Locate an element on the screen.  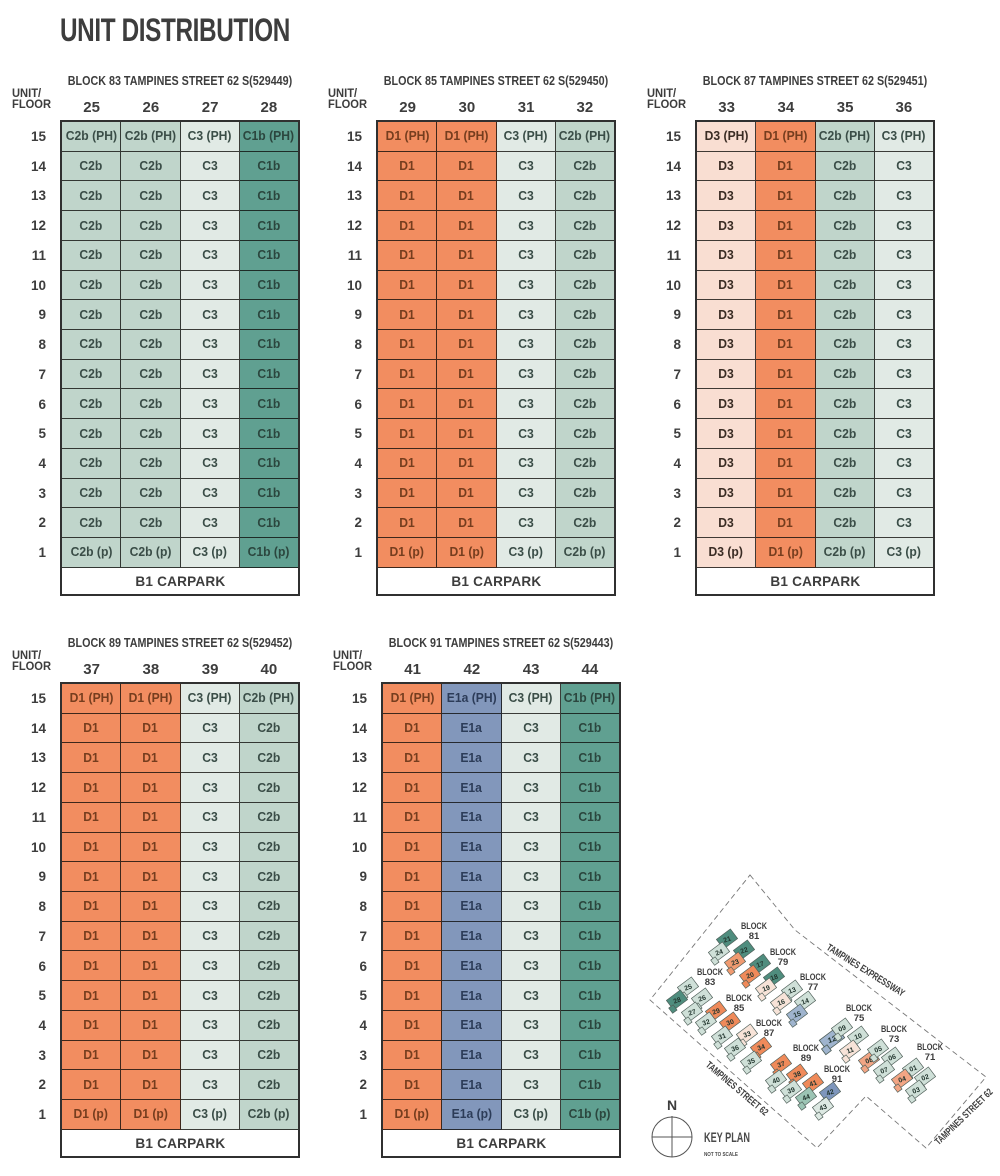
svg-text: 15 is located at coordinates (798, 1014).